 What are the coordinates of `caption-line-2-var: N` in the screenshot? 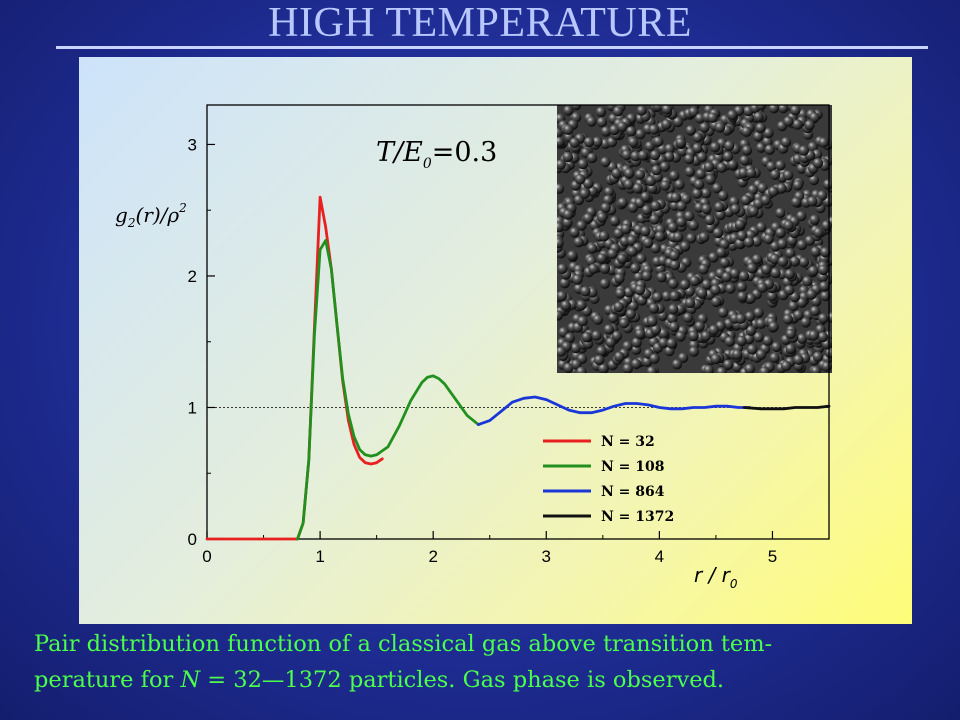 It's located at (190, 680).